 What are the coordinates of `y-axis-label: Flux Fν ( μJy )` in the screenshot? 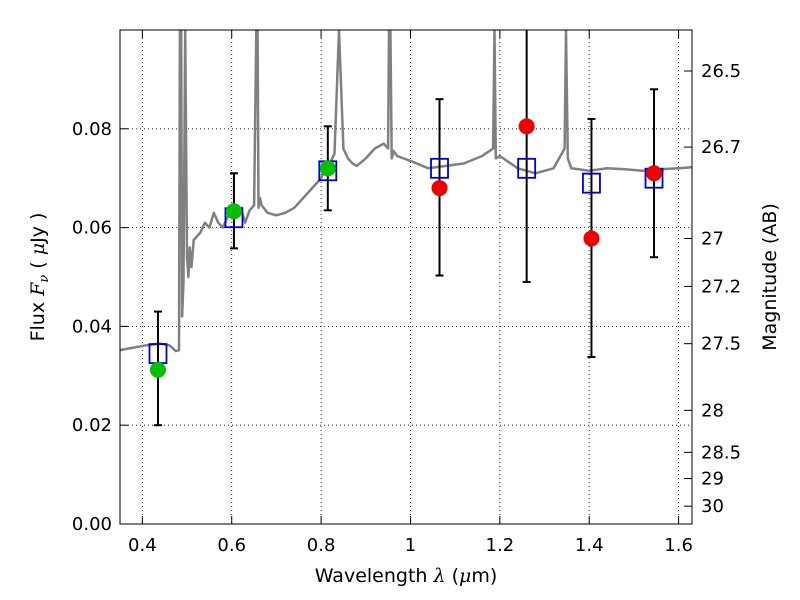 It's located at (39, 277).